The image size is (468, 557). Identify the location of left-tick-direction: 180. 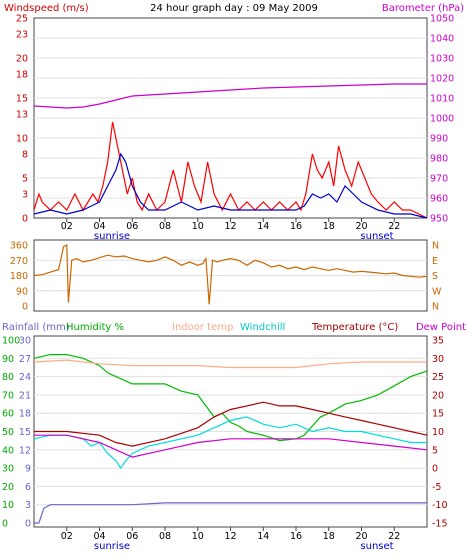
(19, 276).